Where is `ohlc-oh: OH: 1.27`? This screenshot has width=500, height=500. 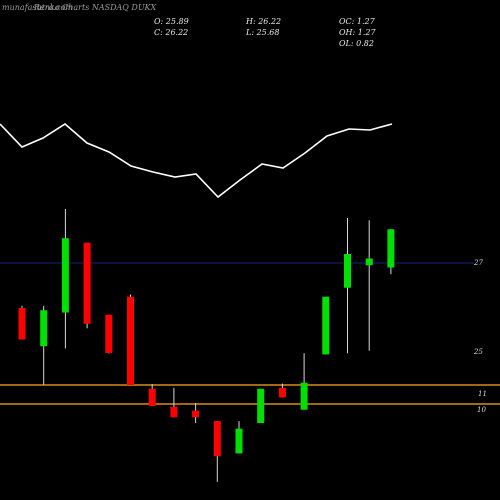 ohlc-oh: OH: 1.27 is located at coordinates (357, 32).